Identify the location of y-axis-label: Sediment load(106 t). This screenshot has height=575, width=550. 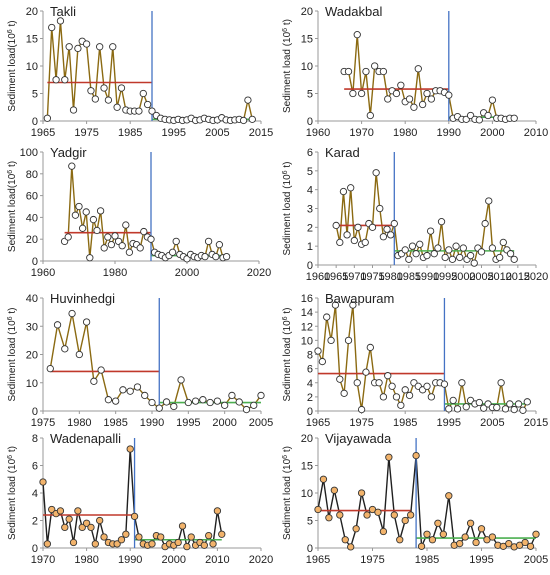
(13, 65).